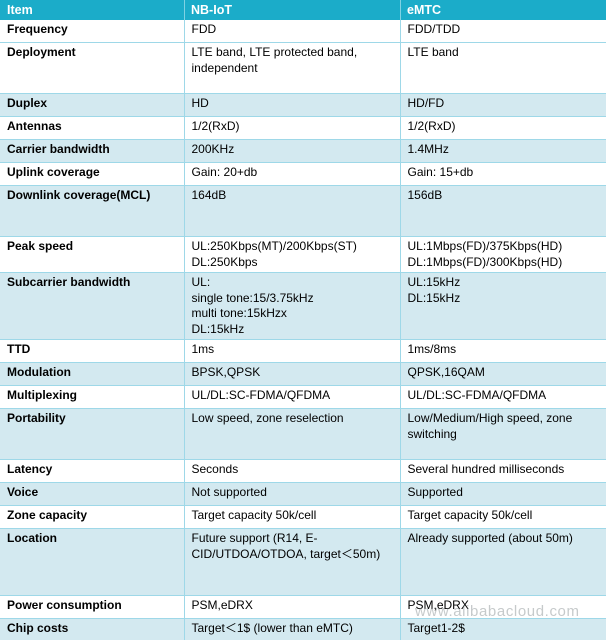 The width and height of the screenshot is (606, 640). Describe the element at coordinates (503, 471) in the screenshot. I see `emtc-value-cell: Several hundred milliseconds` at that location.